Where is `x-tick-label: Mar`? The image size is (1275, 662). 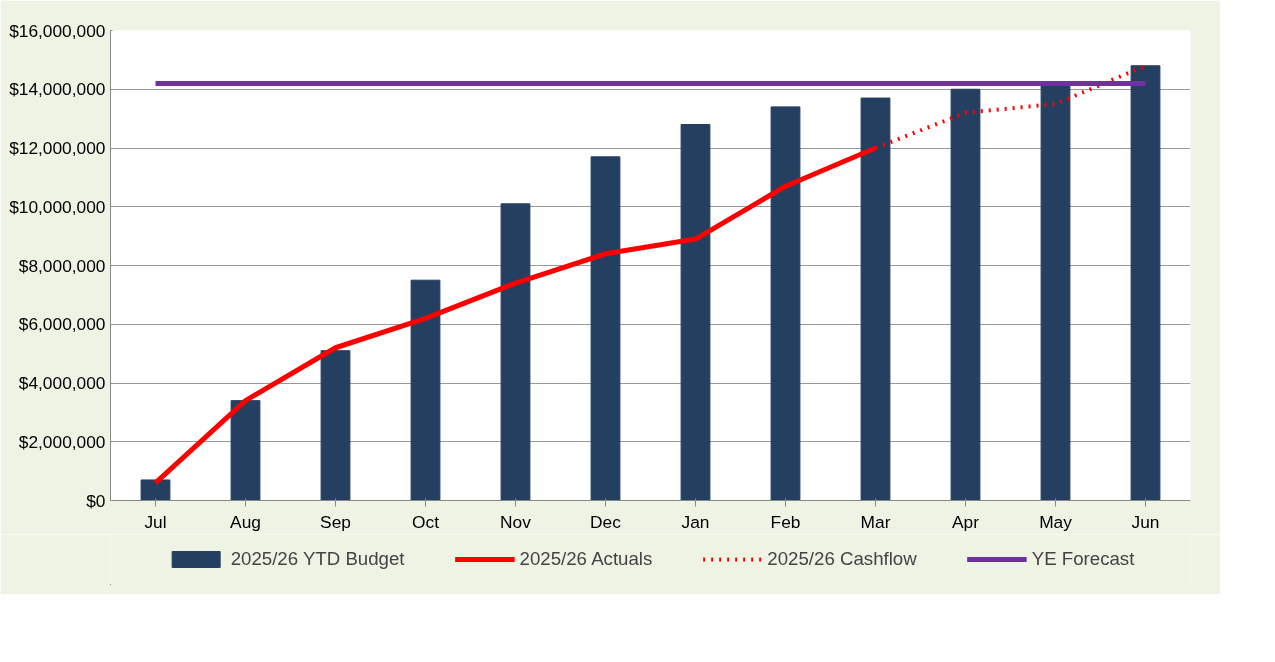
x-tick-label: Mar is located at coordinates (875, 521).